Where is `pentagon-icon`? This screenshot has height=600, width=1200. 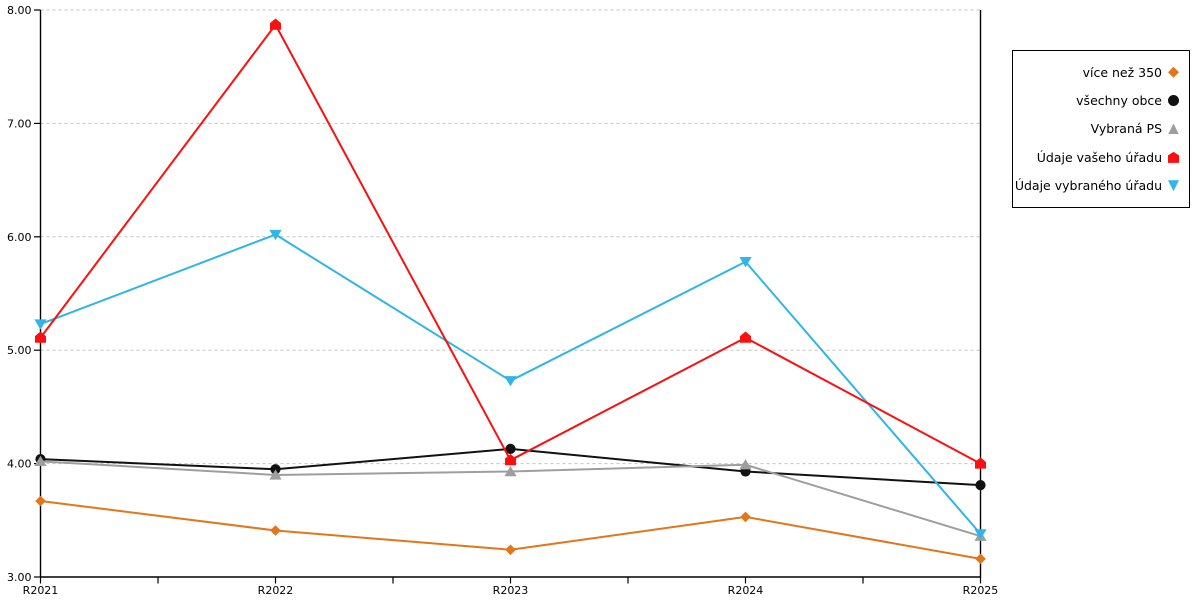
pentagon-icon is located at coordinates (1173, 157).